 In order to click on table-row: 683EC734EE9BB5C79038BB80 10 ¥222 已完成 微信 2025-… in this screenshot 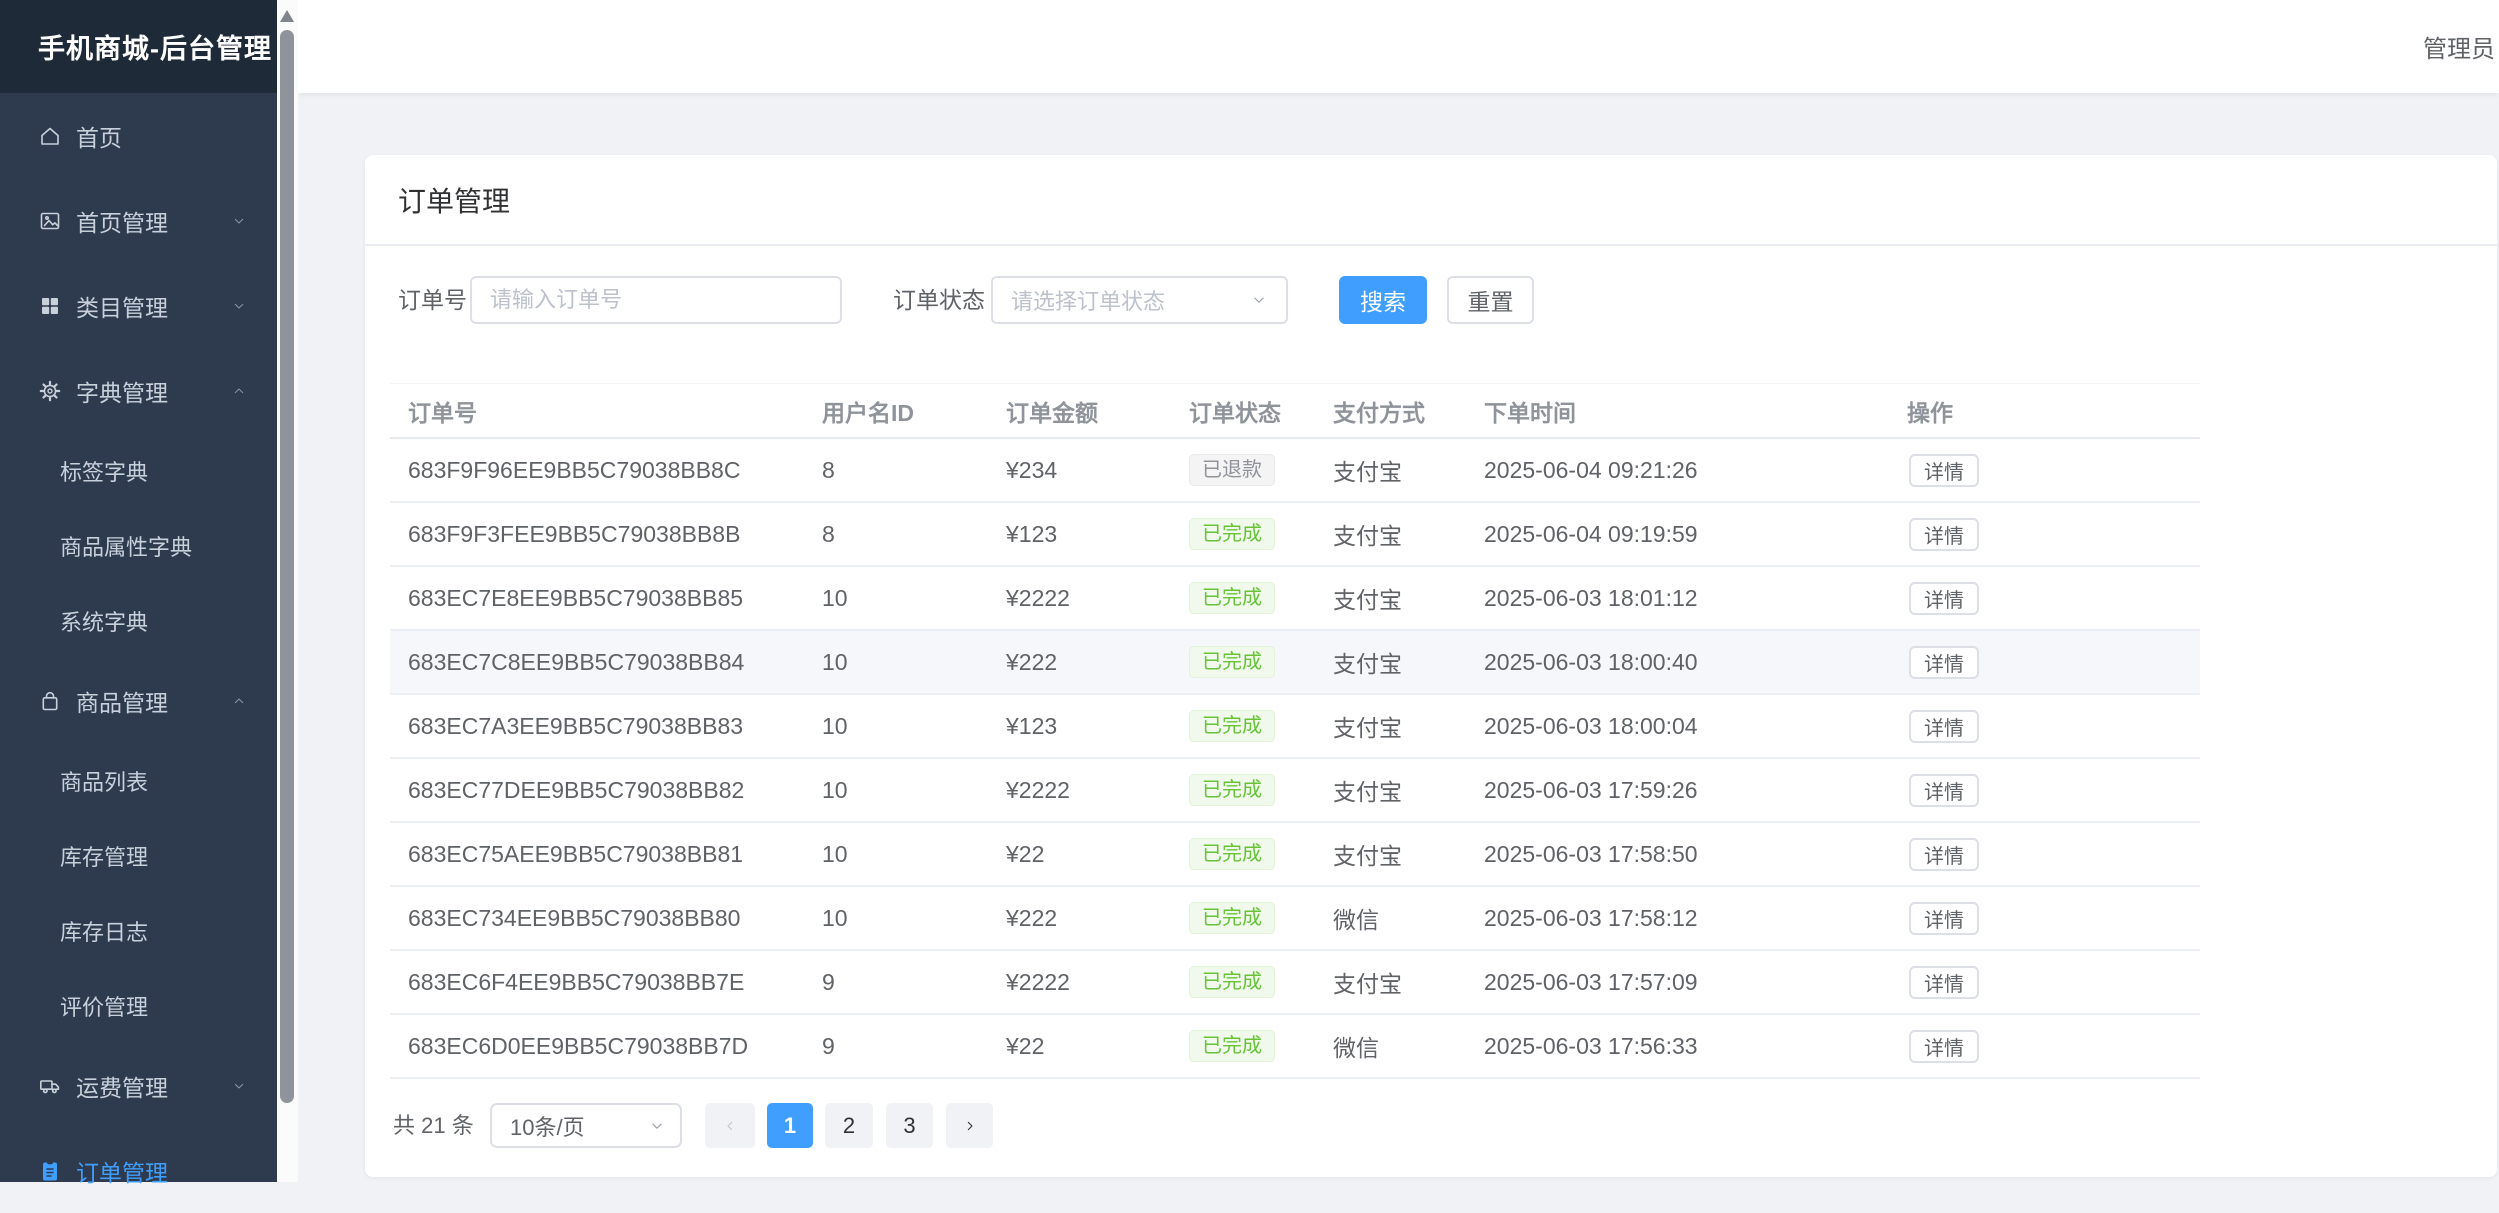, I will do `click(1295, 919)`.